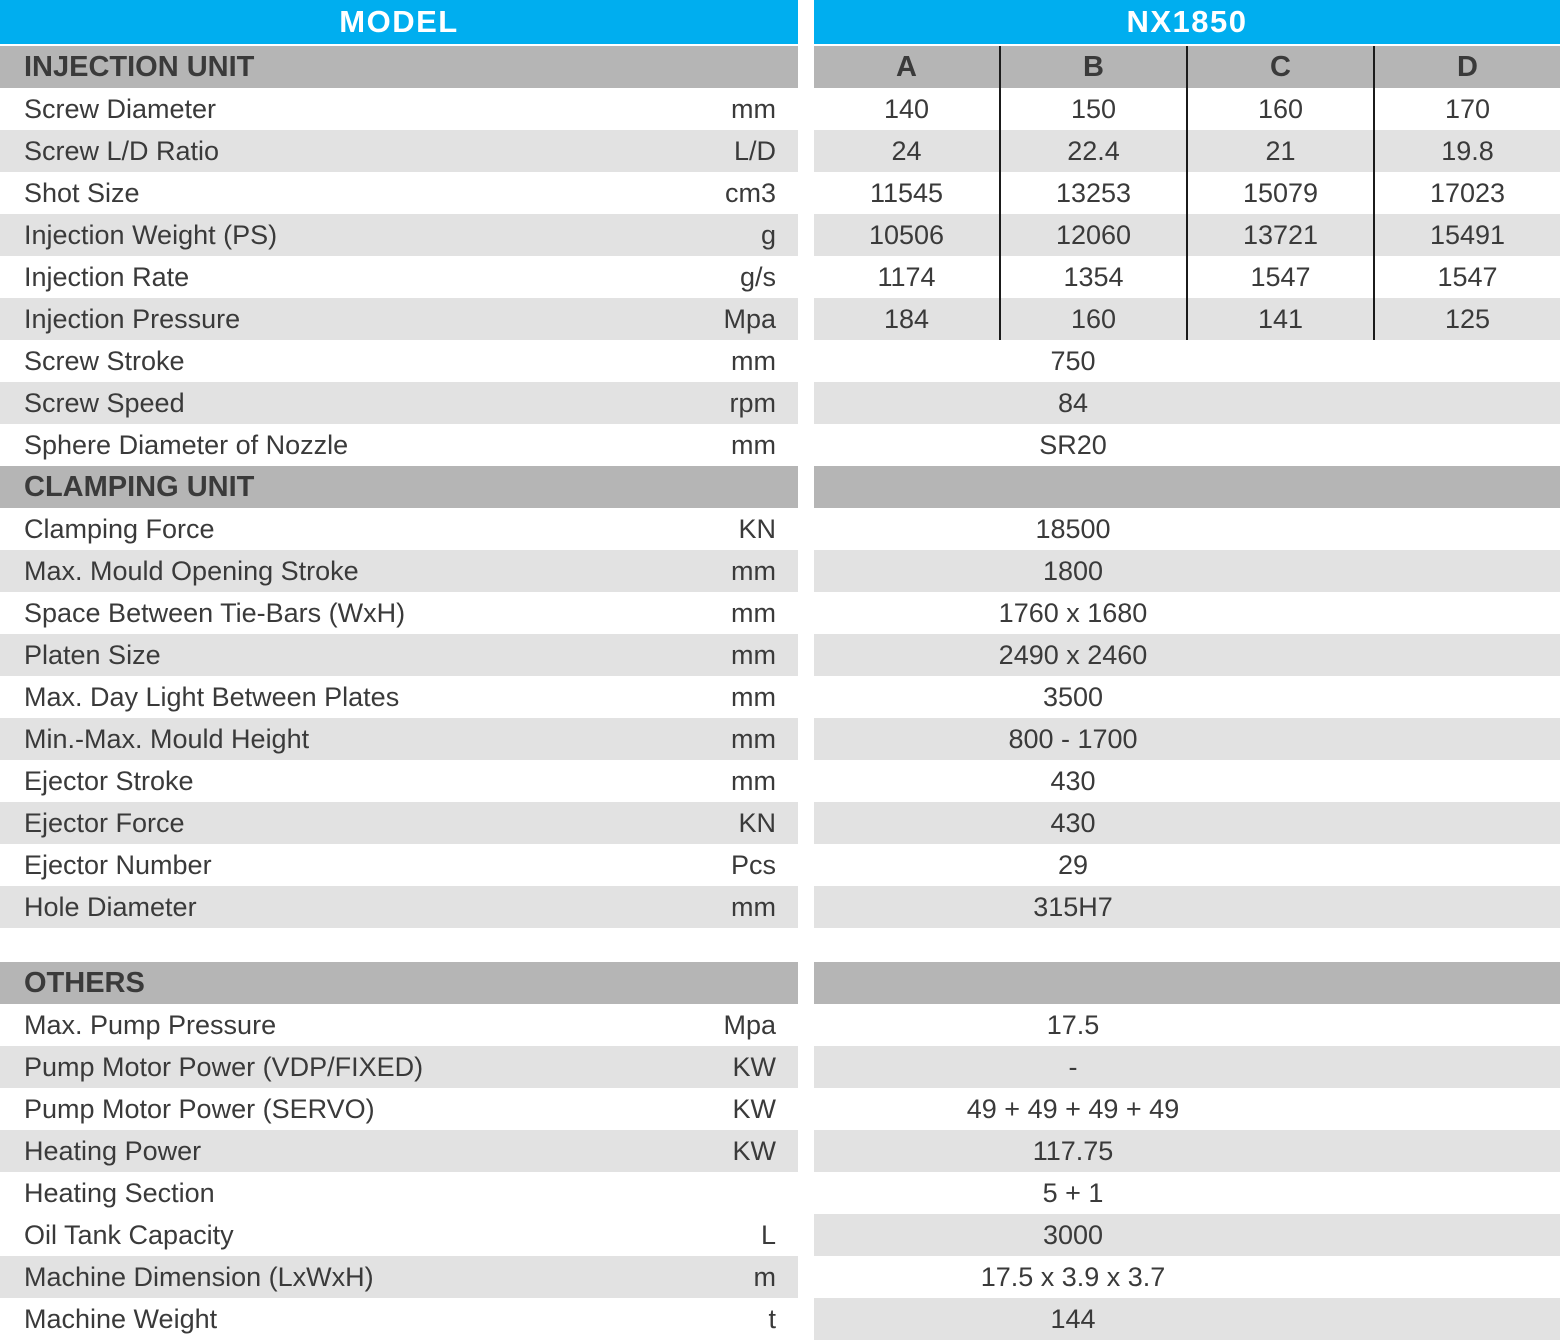  I want to click on value-merged: 84, so click(1073, 402).